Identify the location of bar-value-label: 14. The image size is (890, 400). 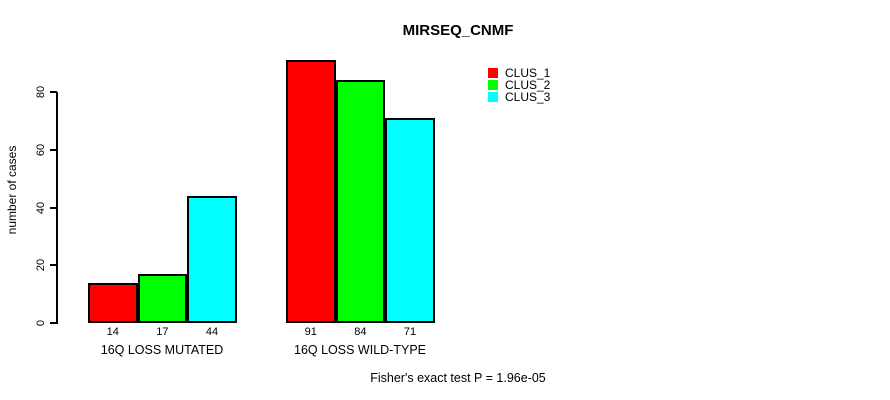
(112, 332).